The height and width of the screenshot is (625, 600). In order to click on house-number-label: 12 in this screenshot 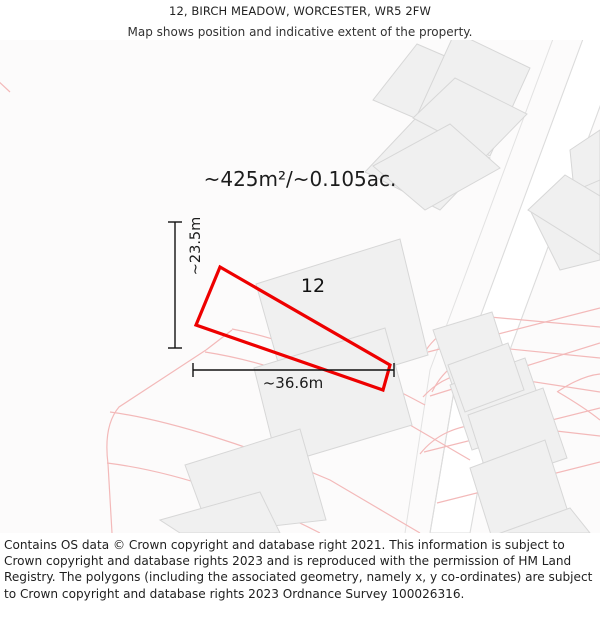, I will do `click(313, 286)`.